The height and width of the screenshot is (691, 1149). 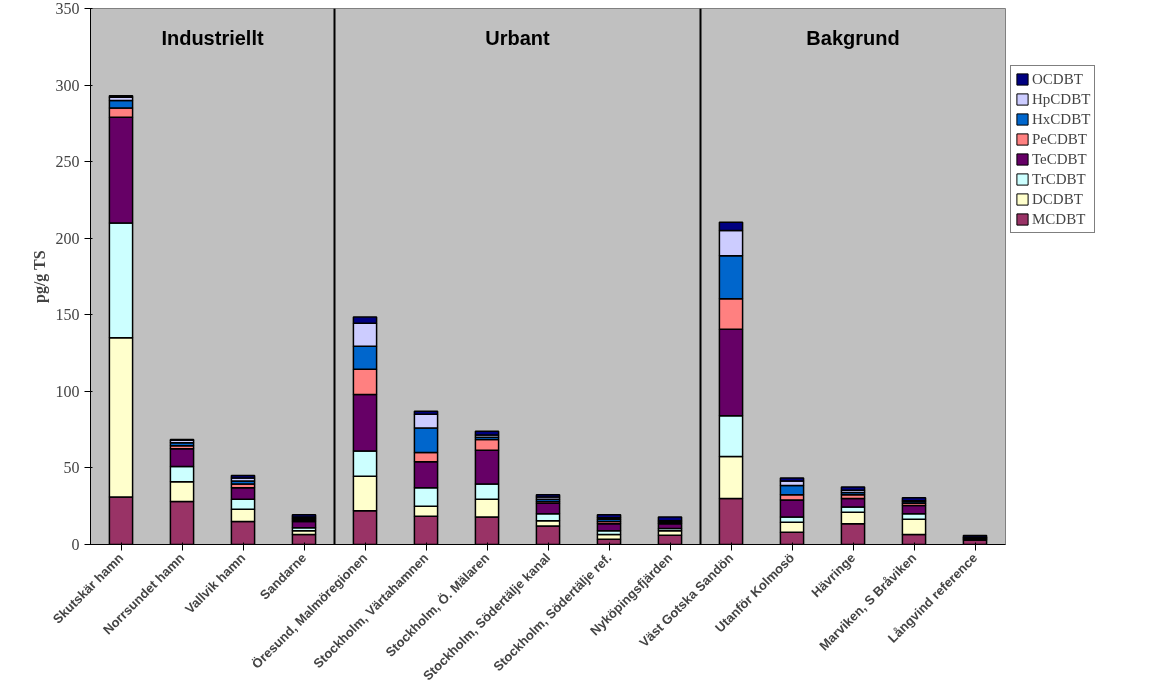 I want to click on y-tick-label: 350, so click(x=67, y=8).